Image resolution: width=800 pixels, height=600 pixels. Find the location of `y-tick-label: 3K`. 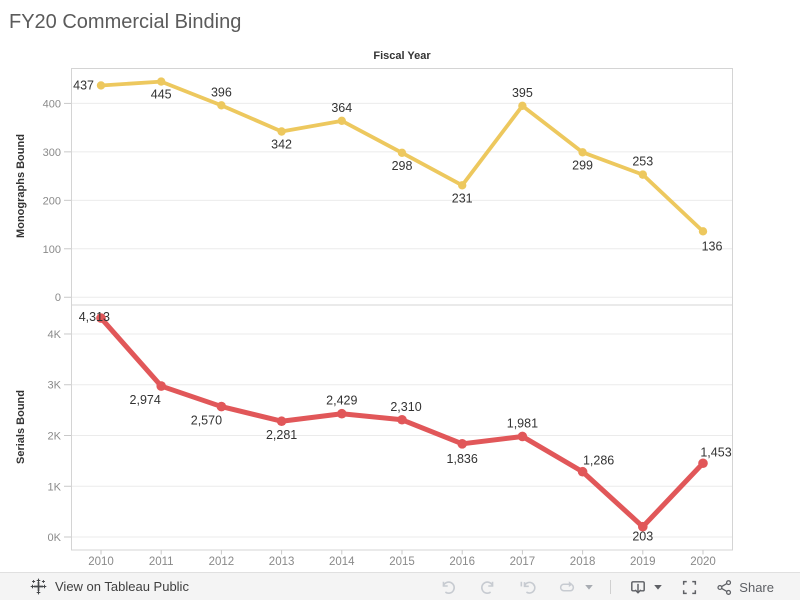

y-tick-label: 3K is located at coordinates (55, 386).